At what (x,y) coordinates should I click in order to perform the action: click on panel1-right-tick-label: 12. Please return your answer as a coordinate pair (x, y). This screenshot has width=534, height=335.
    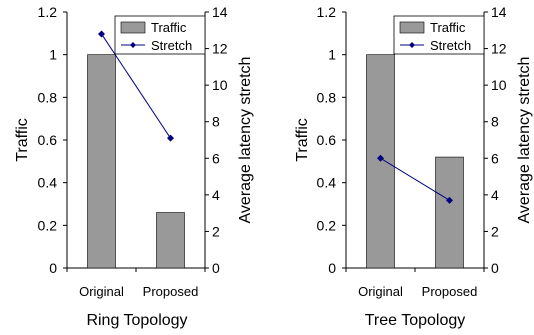
    Looking at the image, I should click on (220, 49).